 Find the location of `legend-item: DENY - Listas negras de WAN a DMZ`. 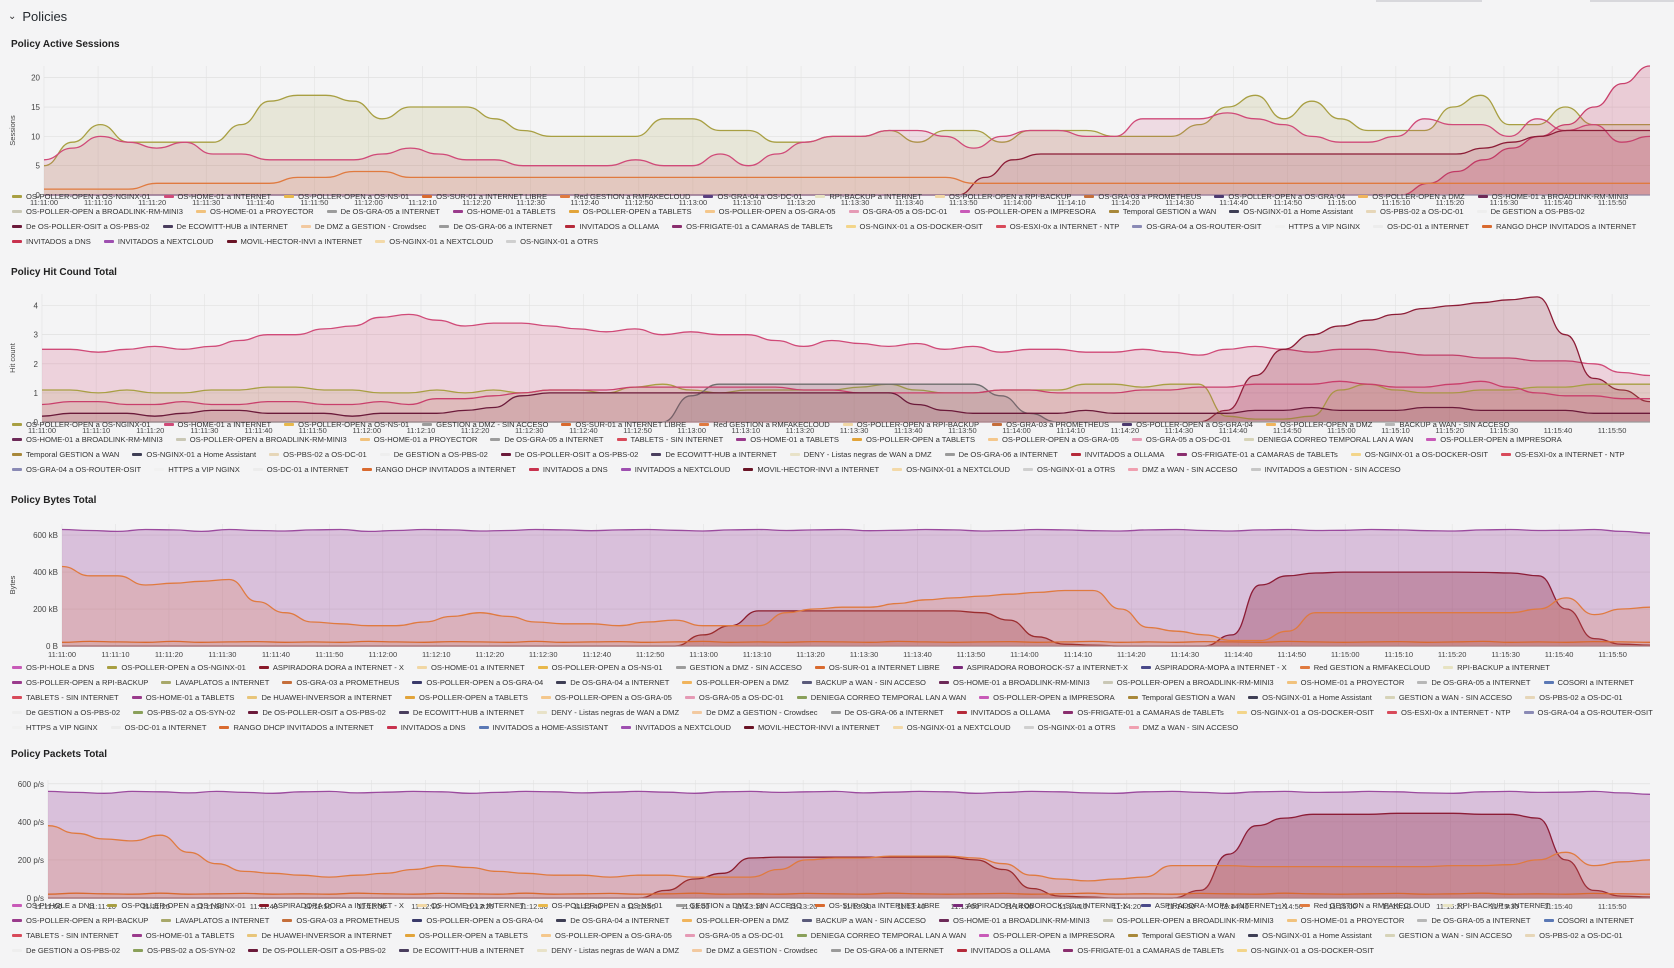

legend-item: DENY - Listas negras de WAN a DMZ is located at coordinates (608, 950).